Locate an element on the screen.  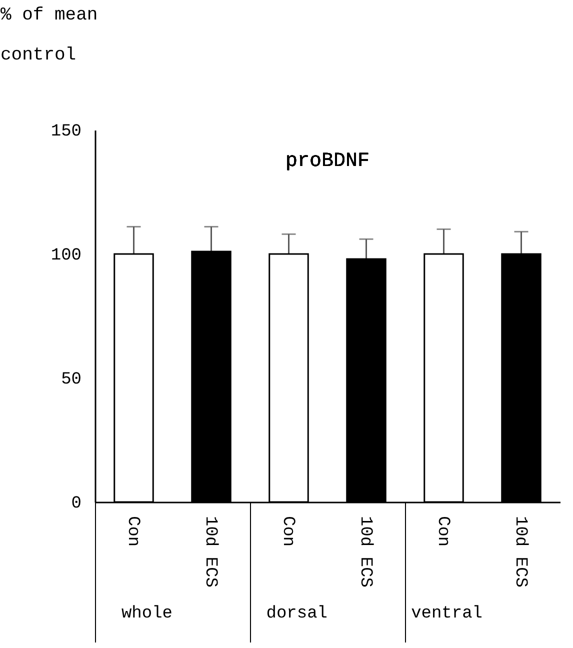
x-tick-label: whole is located at coordinates (146, 614).